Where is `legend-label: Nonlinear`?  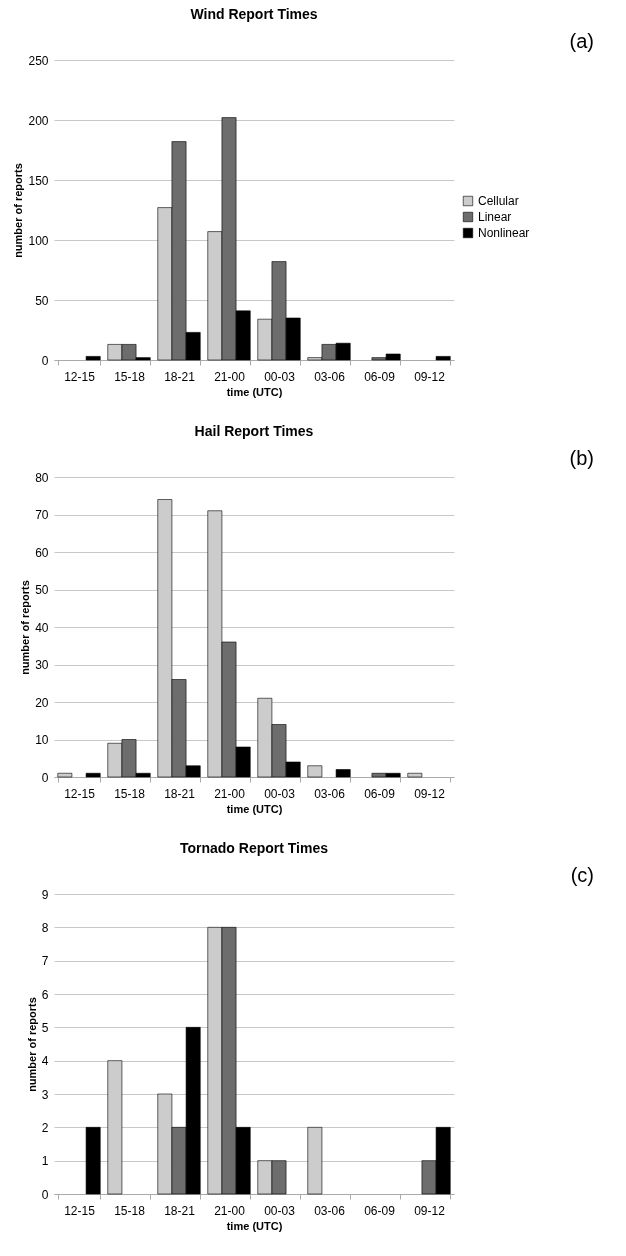 legend-label: Nonlinear is located at coordinates (504, 233).